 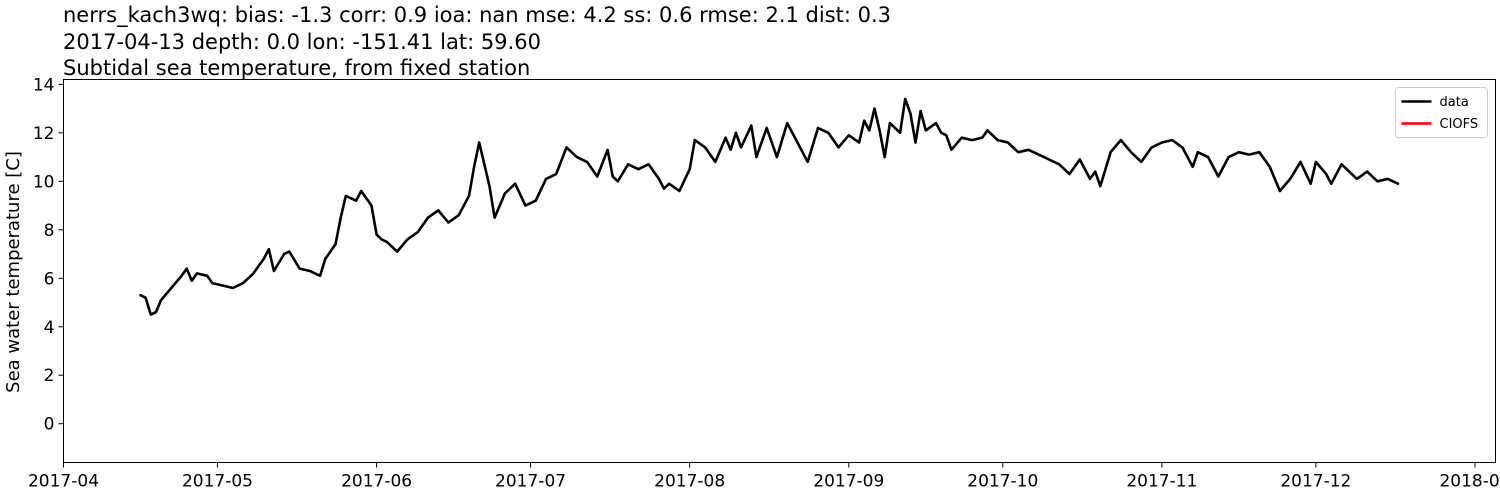 What do you see at coordinates (49, 279) in the screenshot?
I see `y-tick-label: 6` at bounding box center [49, 279].